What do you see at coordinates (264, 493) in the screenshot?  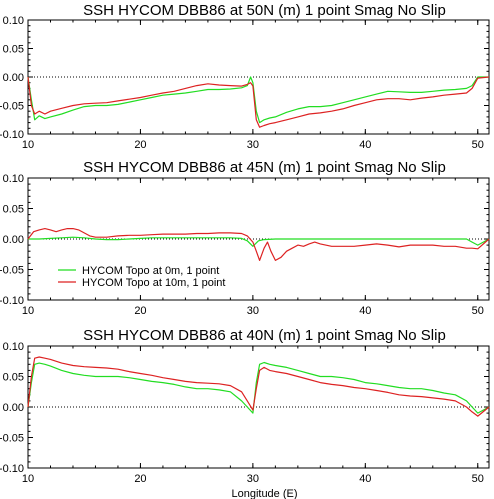 I see `x-axis-label: Longitude (E)` at bounding box center [264, 493].